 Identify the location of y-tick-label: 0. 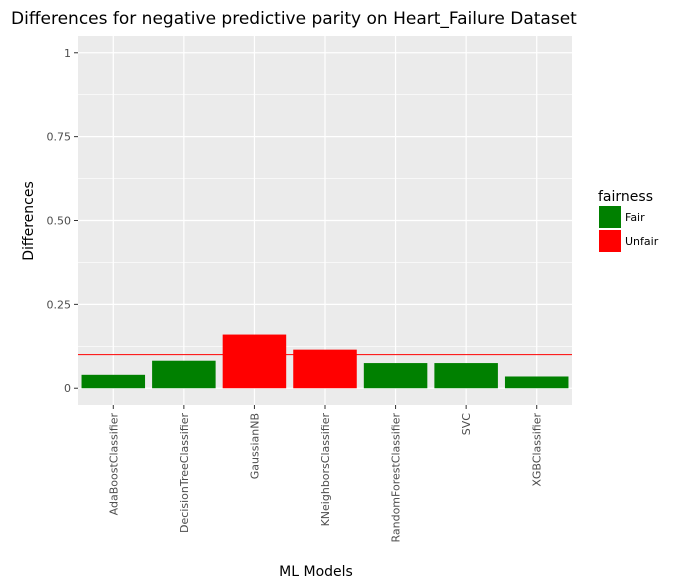
(67, 388).